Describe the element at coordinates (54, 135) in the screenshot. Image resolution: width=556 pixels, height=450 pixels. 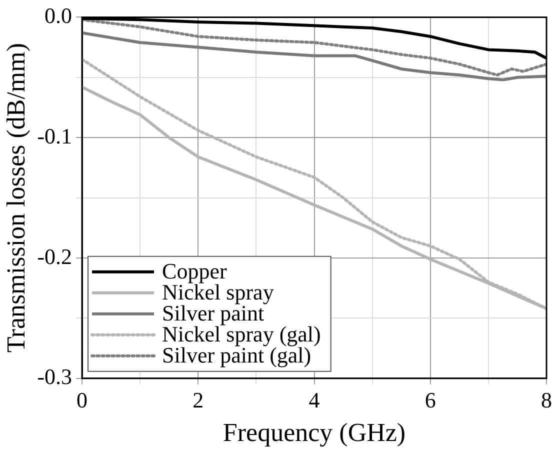
I see `y-tick-label: -0.1` at that location.